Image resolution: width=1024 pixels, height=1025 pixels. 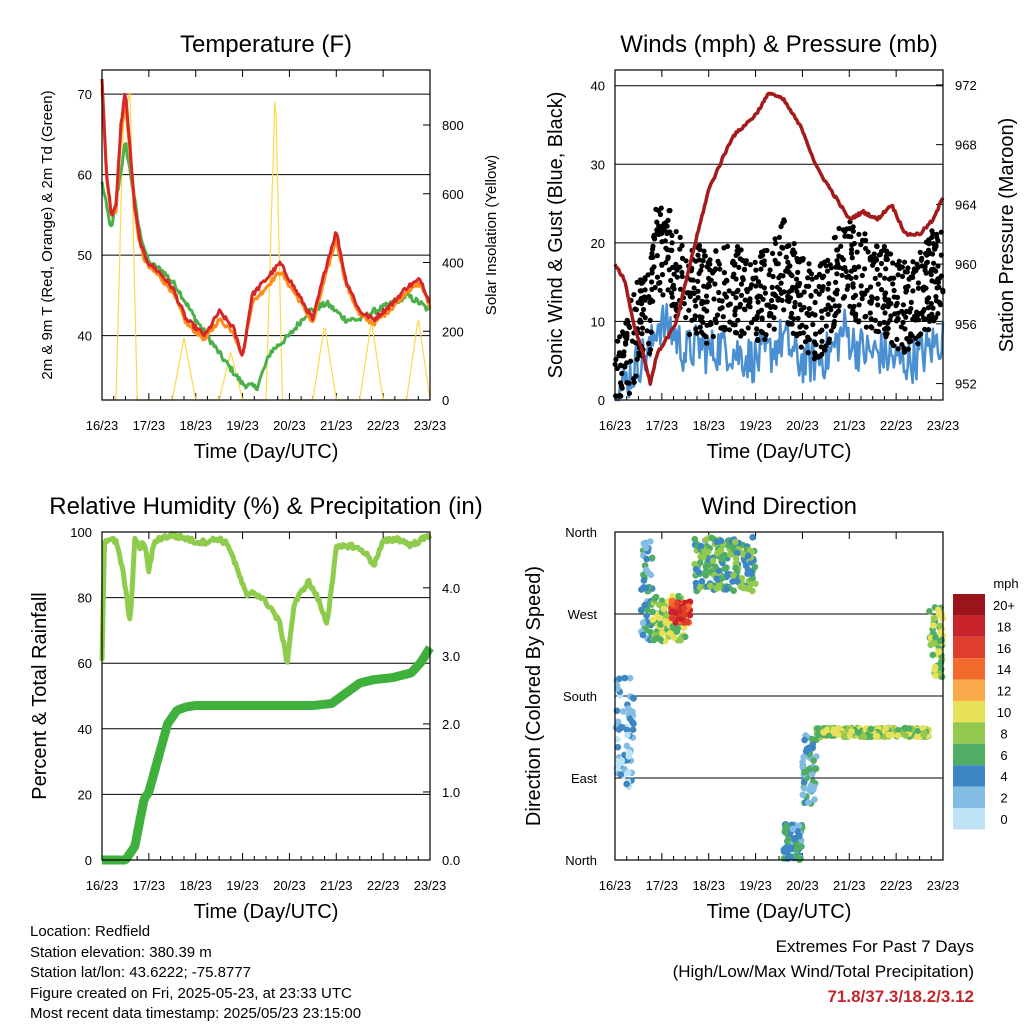 I want to click on y2-tick-label: 200, so click(x=453, y=331).